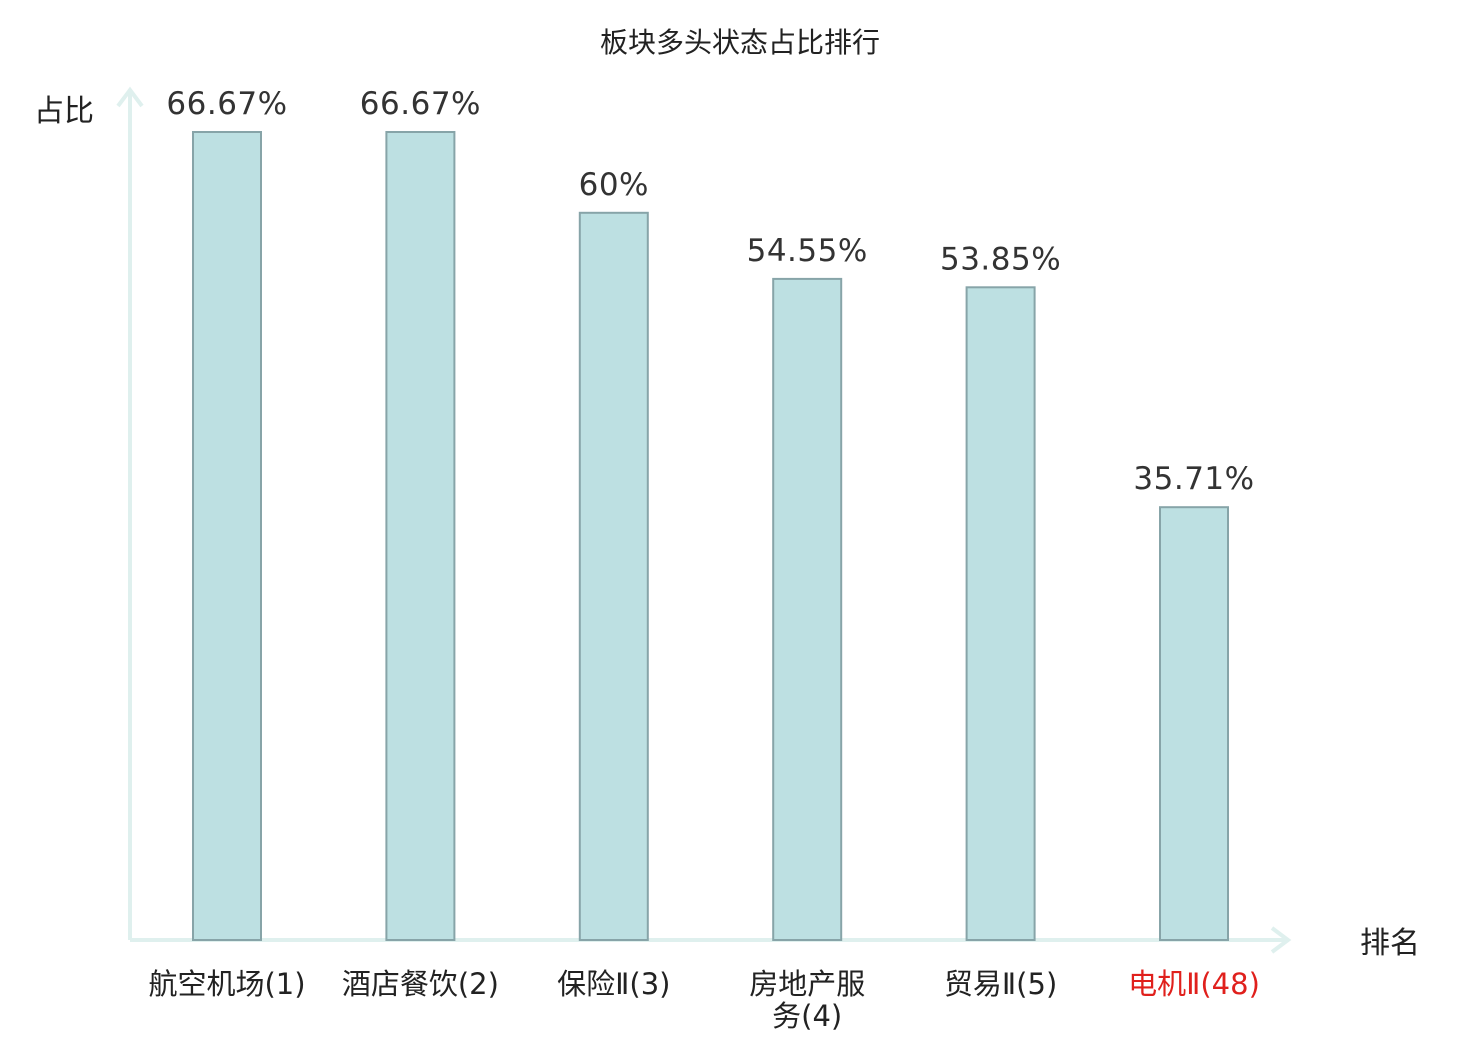 The image size is (1480, 1040). Describe the element at coordinates (740, 42) in the screenshot. I see `chart-title: 板块多头状态占比排行` at that location.